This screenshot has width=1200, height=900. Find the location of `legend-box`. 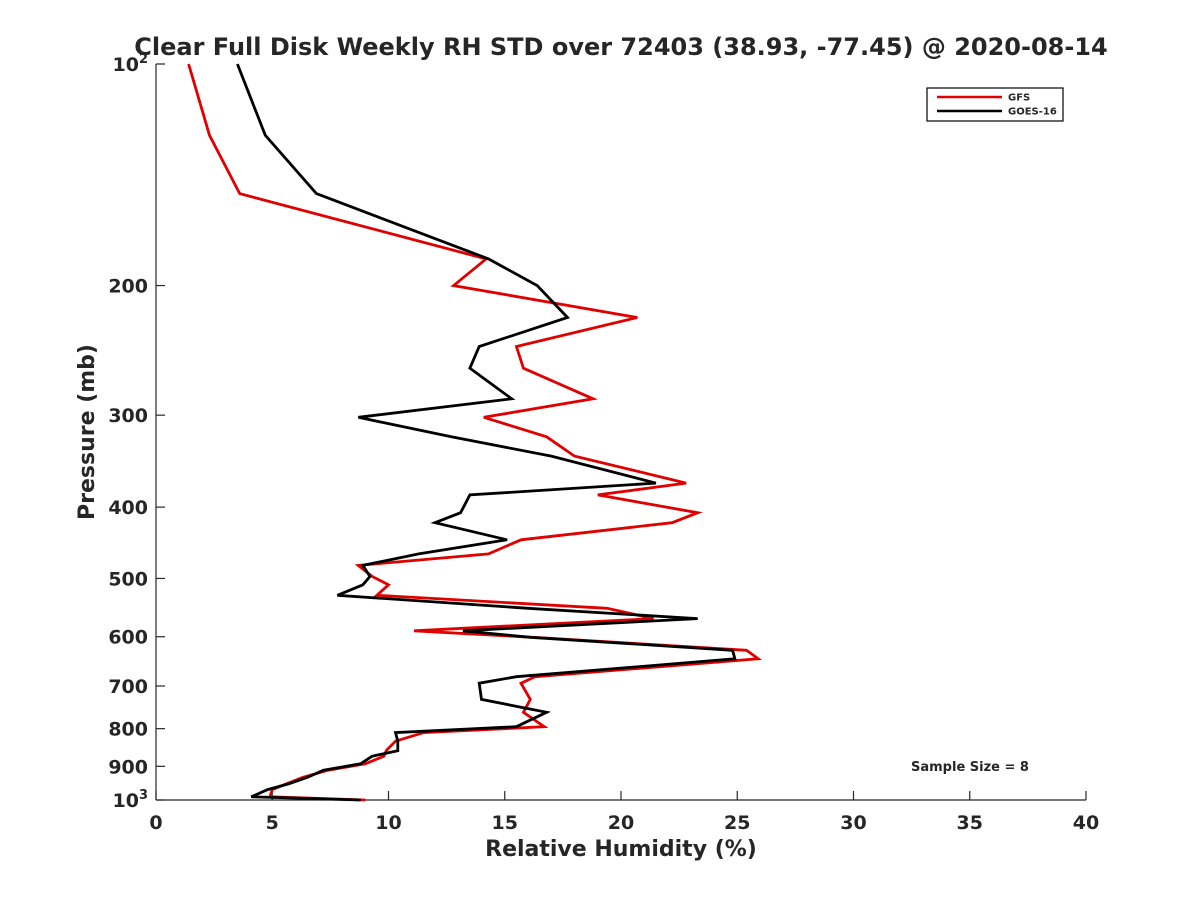

legend-box is located at coordinates (995, 104).